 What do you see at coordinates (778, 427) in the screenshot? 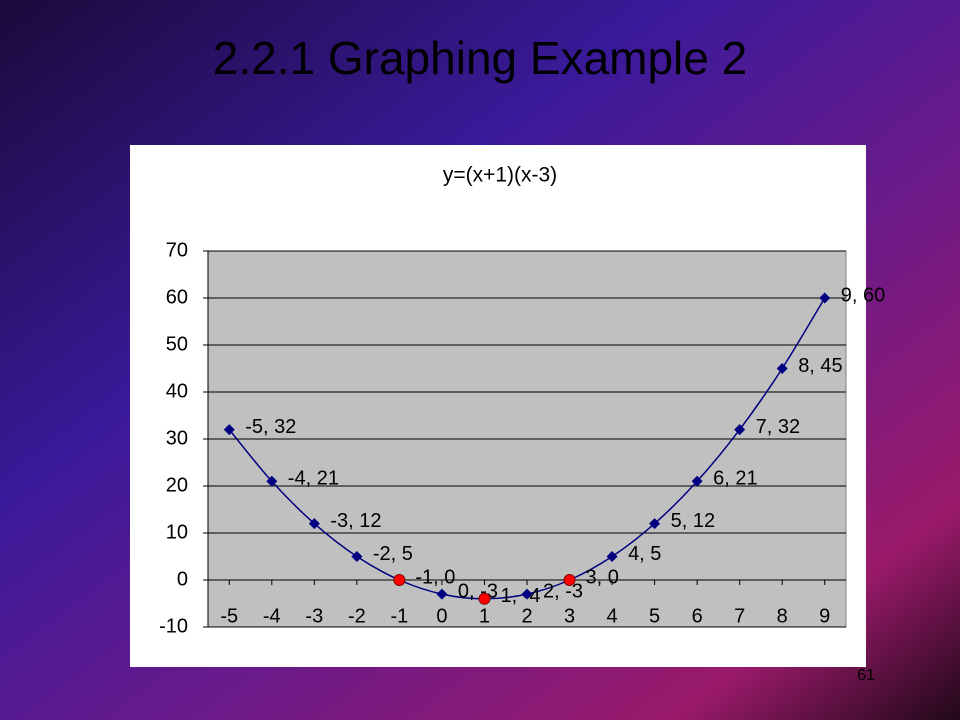
I see `data-label: 7, 32` at bounding box center [778, 427].